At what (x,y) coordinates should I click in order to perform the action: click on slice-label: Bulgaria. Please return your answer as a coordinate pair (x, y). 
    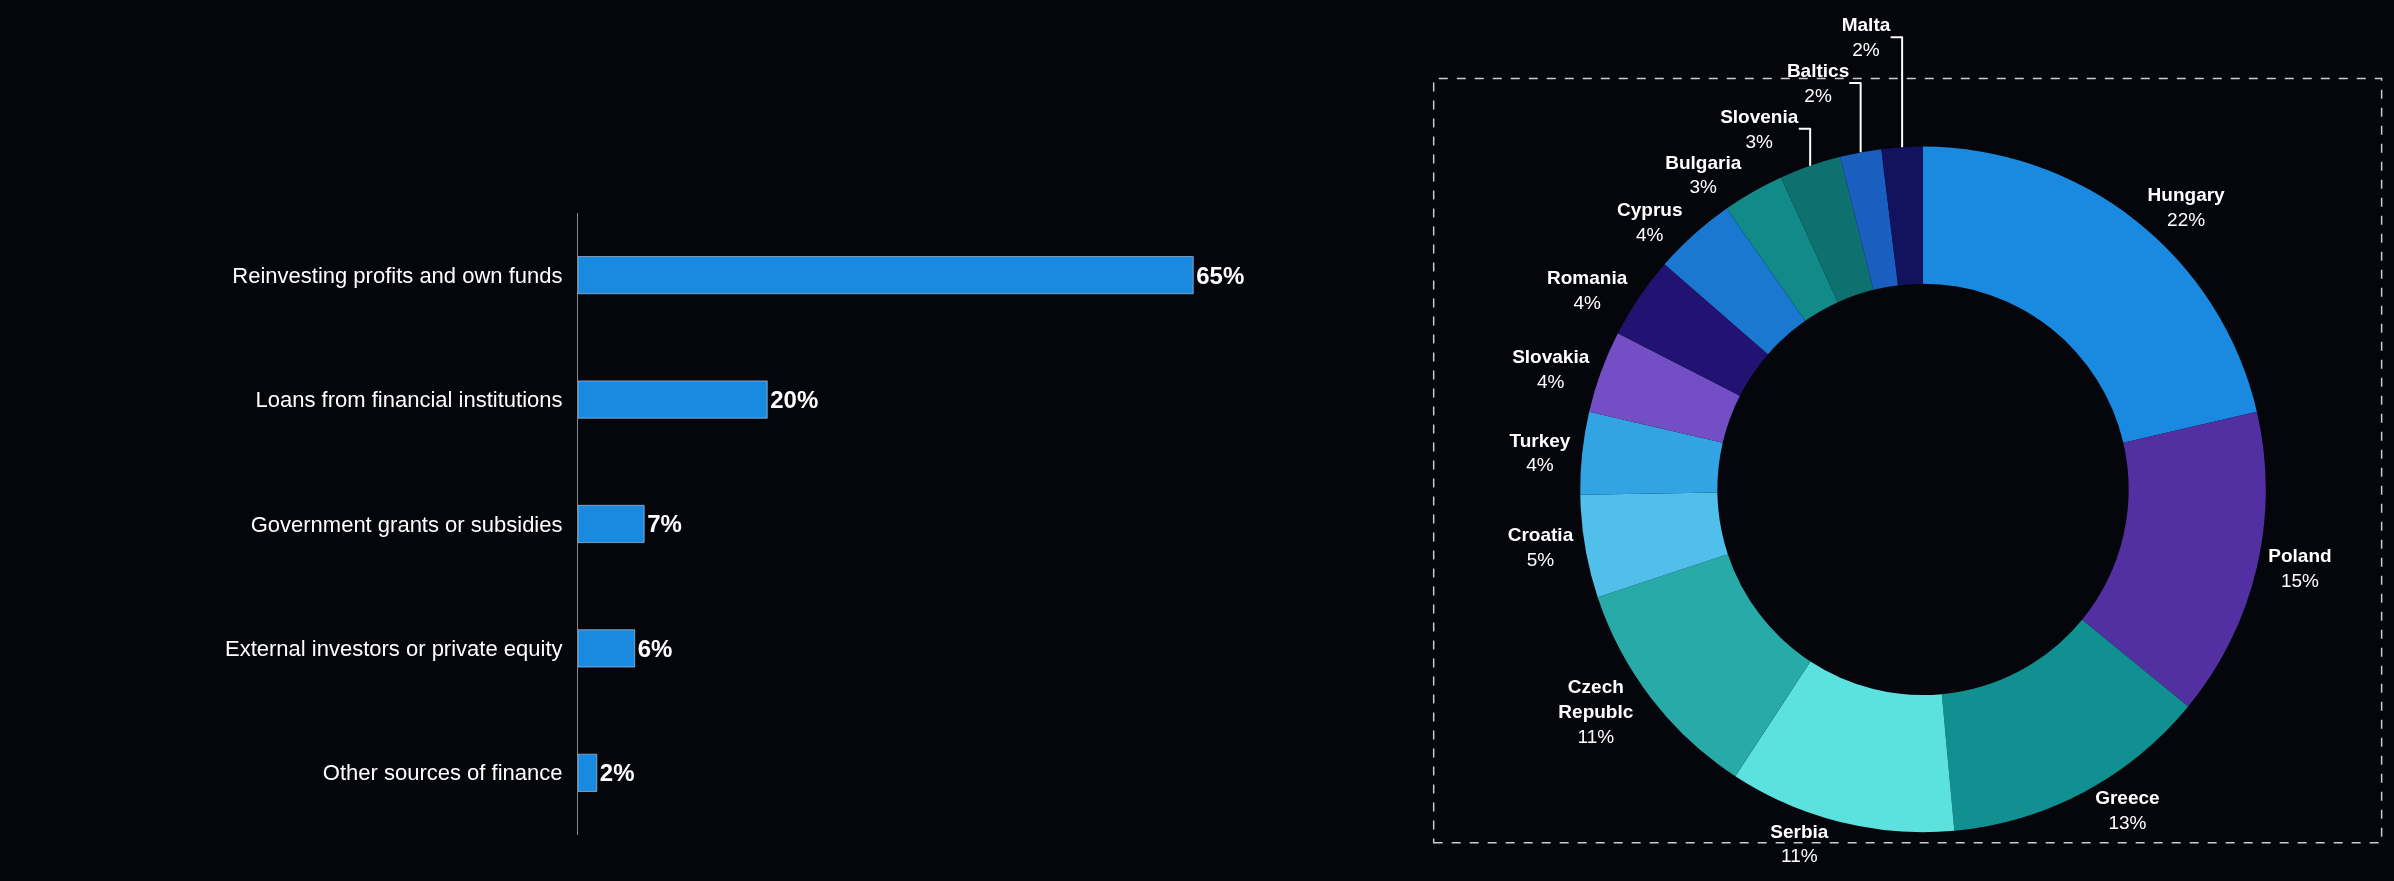
    Looking at the image, I should click on (1703, 162).